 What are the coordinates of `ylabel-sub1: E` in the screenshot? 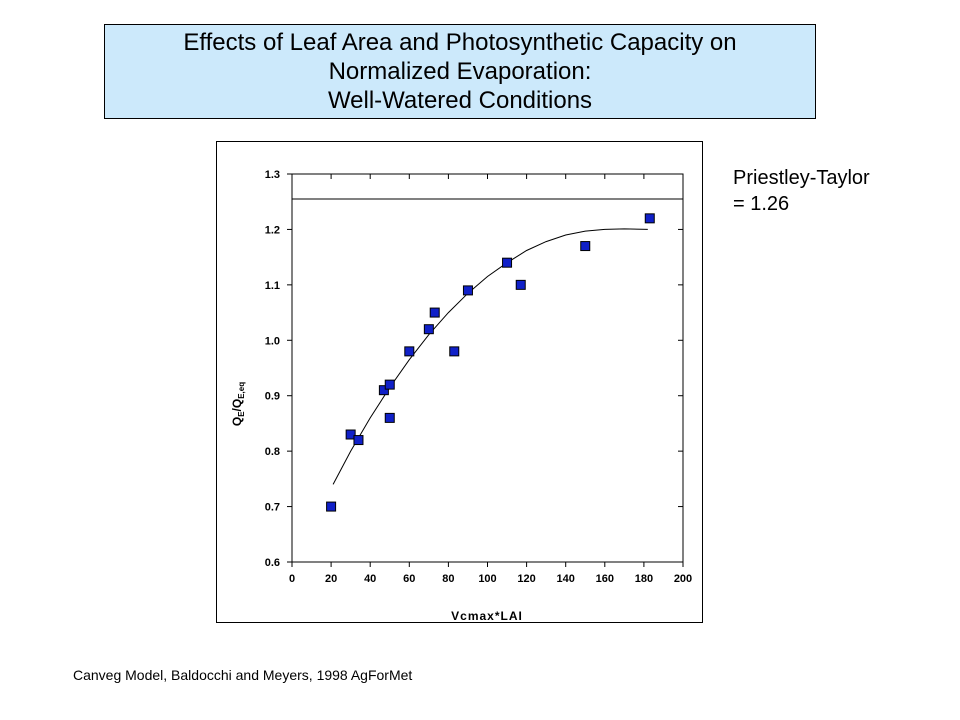 It's located at (241, 414).